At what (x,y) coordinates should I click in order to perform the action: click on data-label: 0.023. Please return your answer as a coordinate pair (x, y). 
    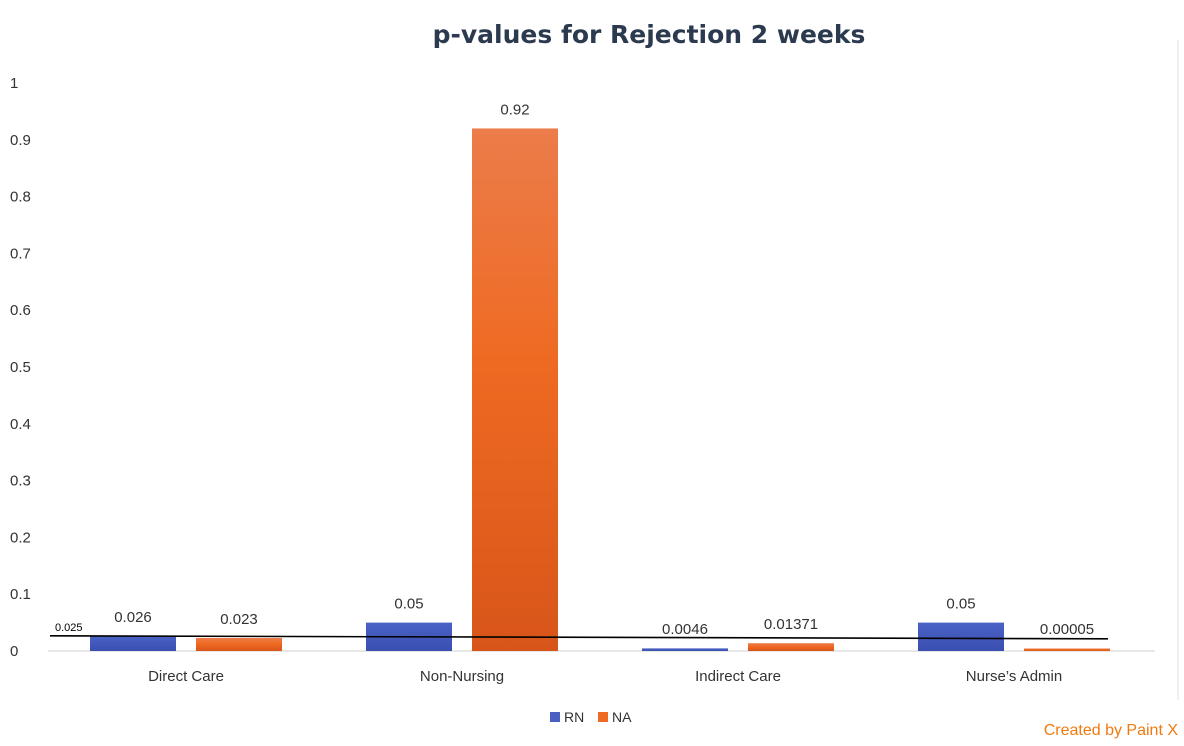
    Looking at the image, I should click on (239, 619).